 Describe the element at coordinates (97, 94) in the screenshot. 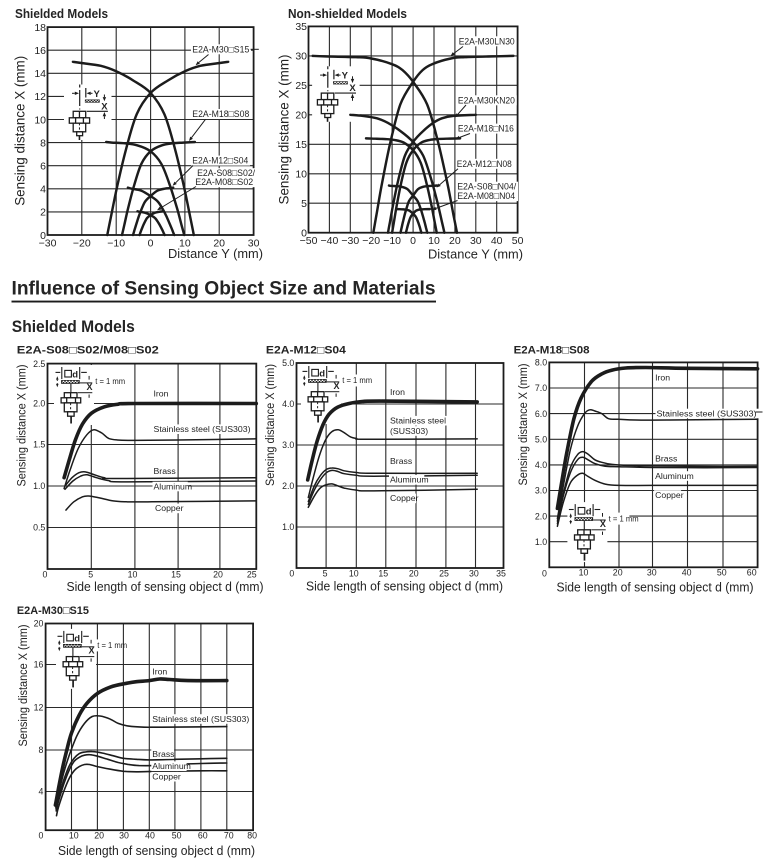

I see `svg-text: Y` at that location.